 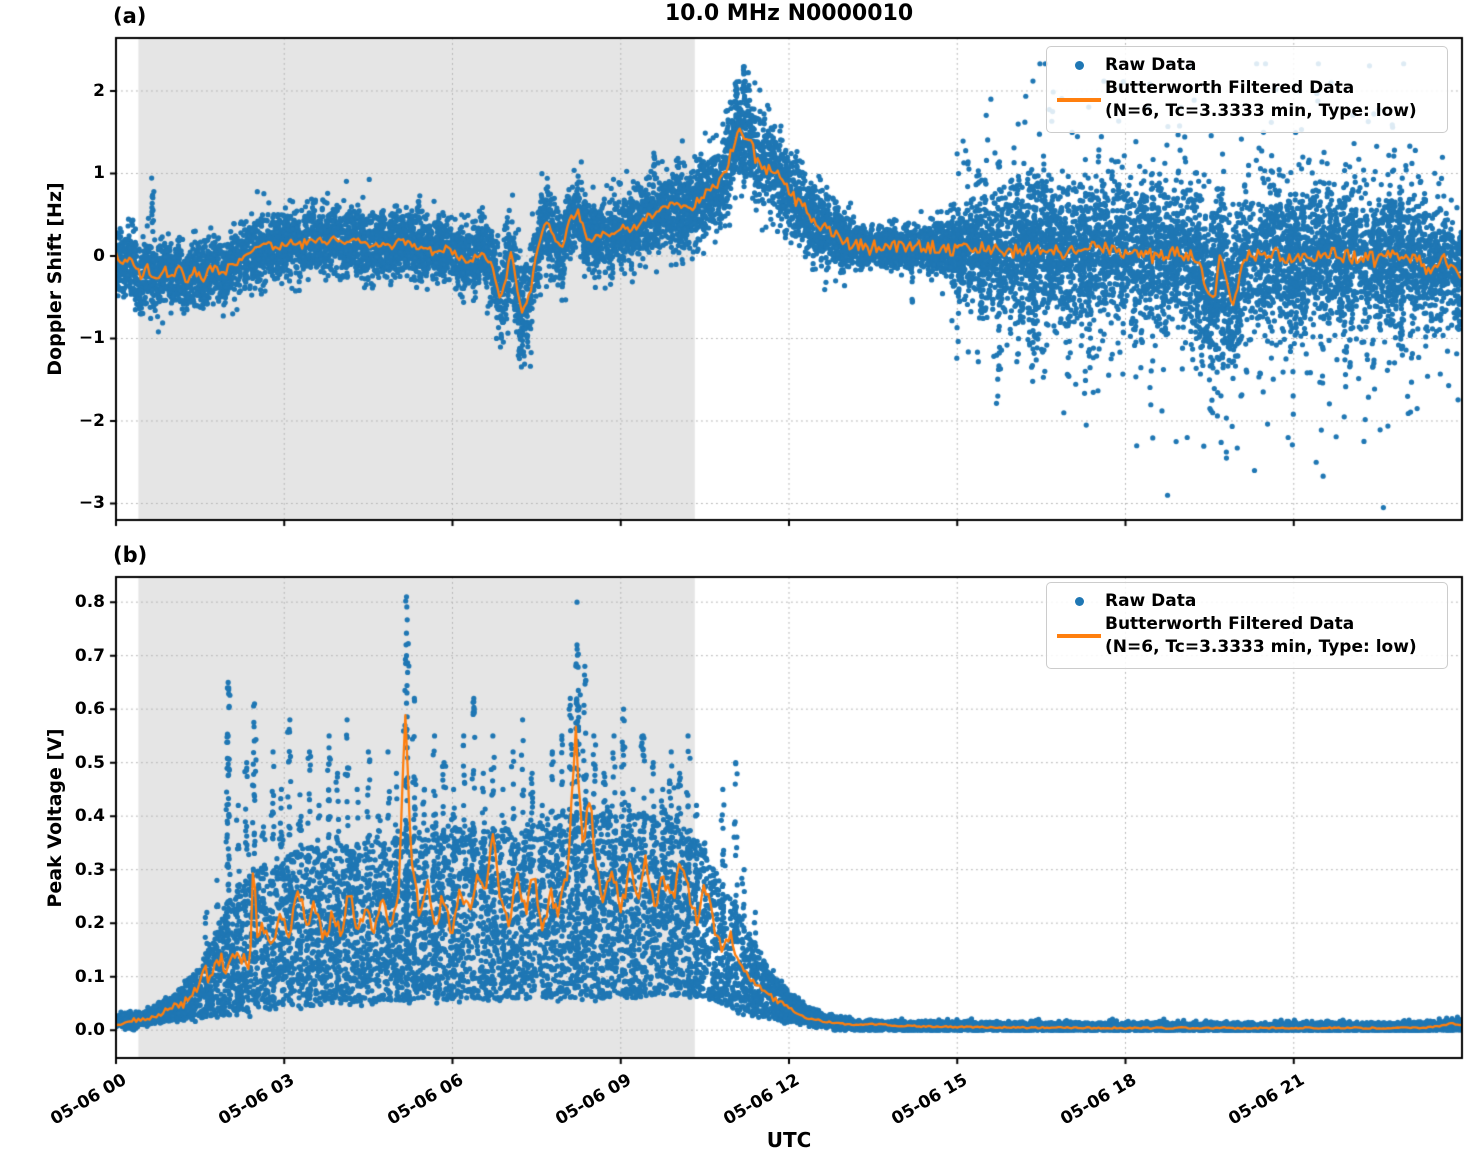 What do you see at coordinates (55, 818) in the screenshot?
I see `y-axis-label-bottom: Peak Voltage [V]` at bounding box center [55, 818].